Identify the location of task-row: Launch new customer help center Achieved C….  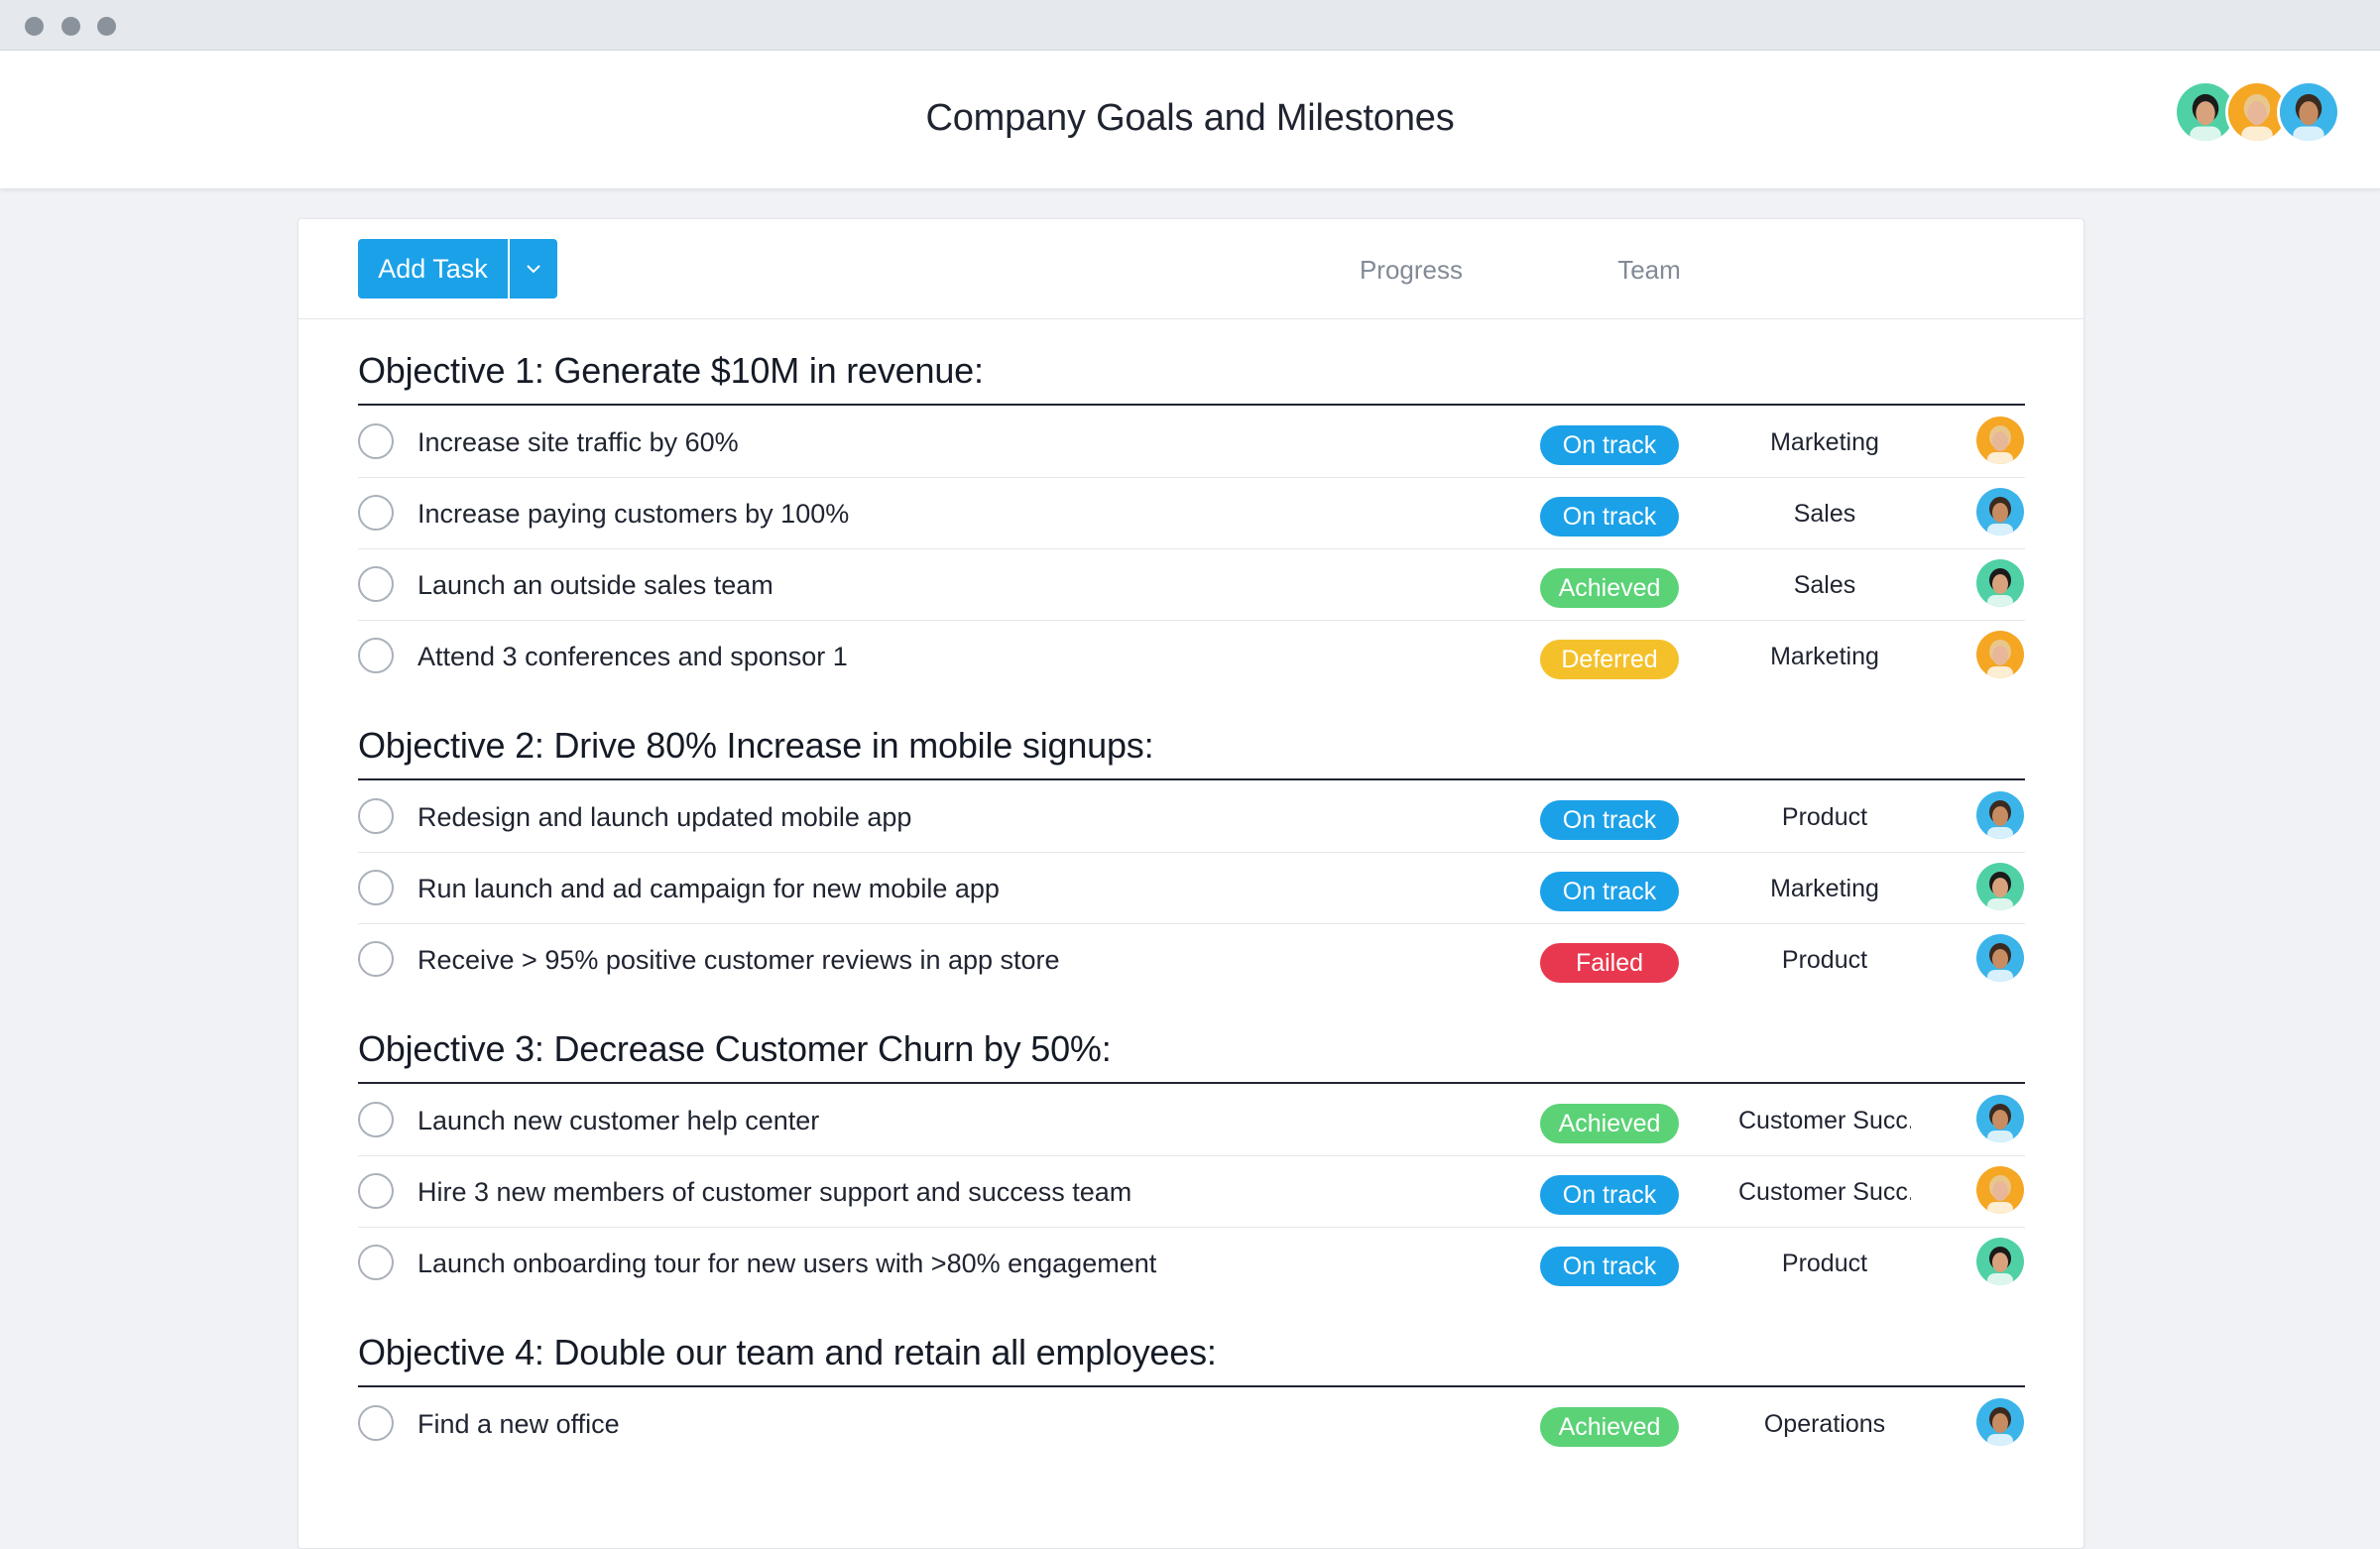
(1191, 1120).